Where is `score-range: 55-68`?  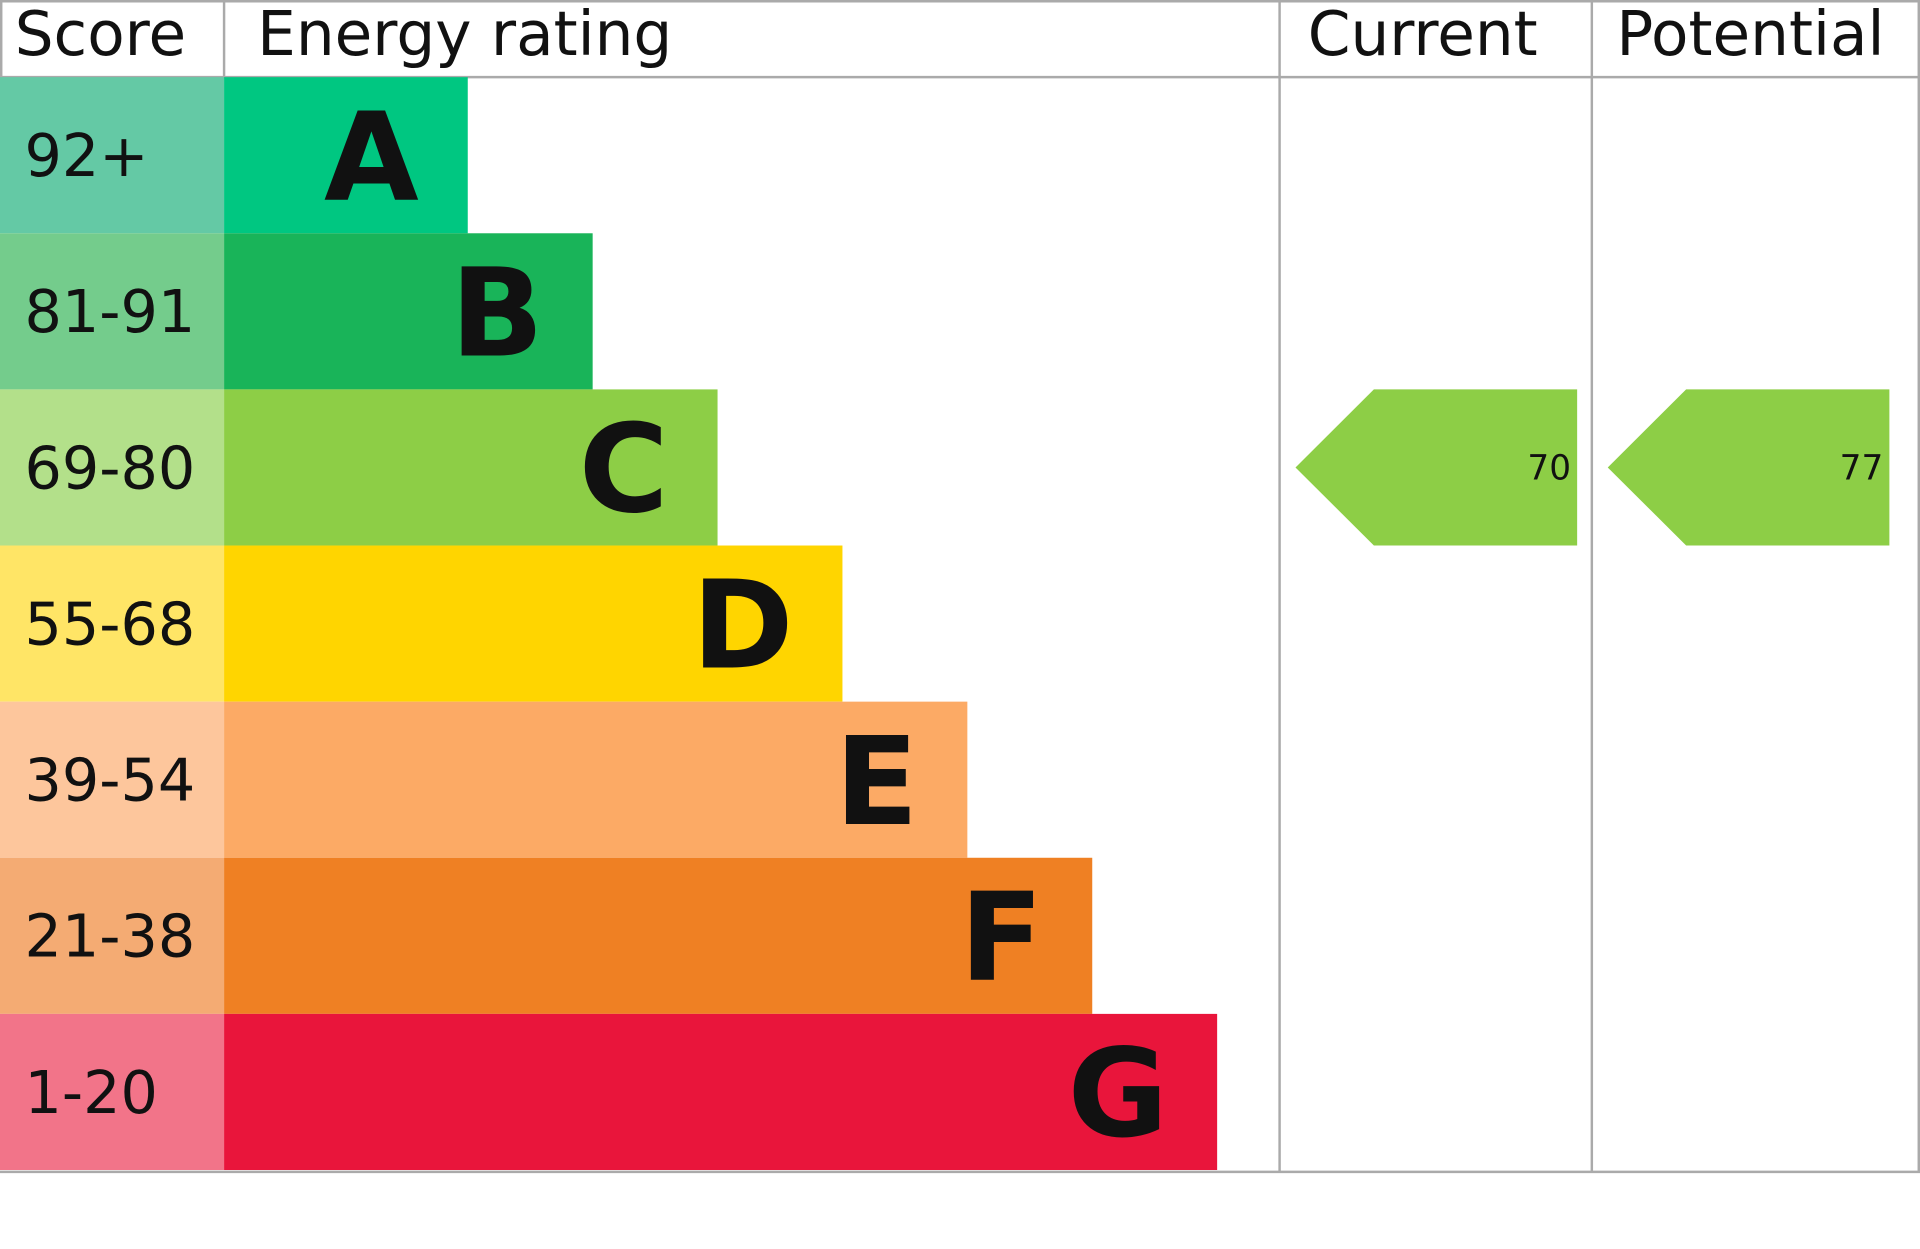 score-range: 55-68 is located at coordinates (109, 623).